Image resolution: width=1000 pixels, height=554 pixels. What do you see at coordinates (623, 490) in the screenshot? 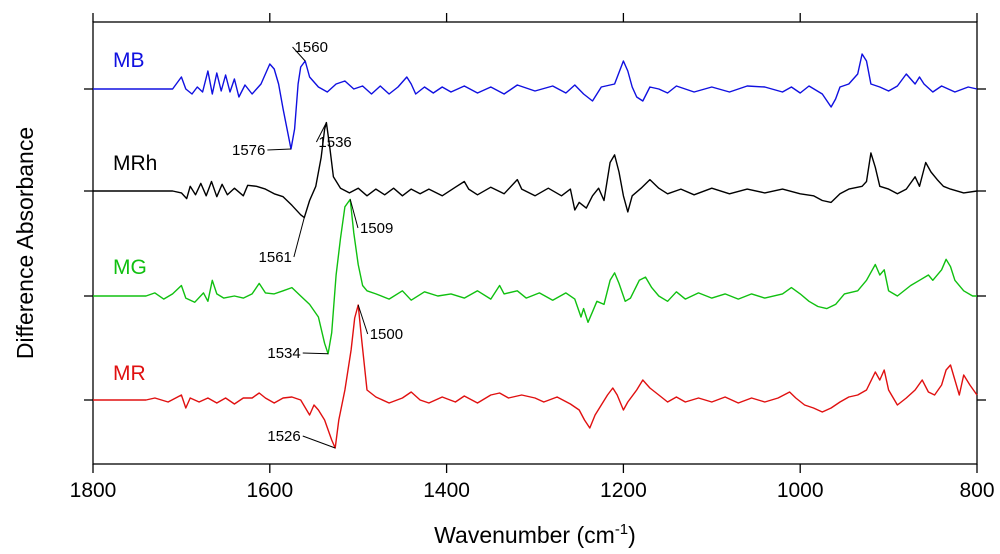
I see `x-tick-label-1200: 1200` at bounding box center [623, 490].